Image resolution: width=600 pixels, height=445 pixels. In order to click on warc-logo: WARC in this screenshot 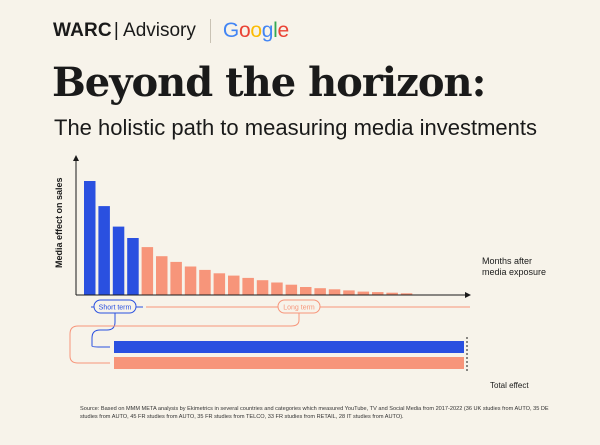, I will do `click(82, 30)`.